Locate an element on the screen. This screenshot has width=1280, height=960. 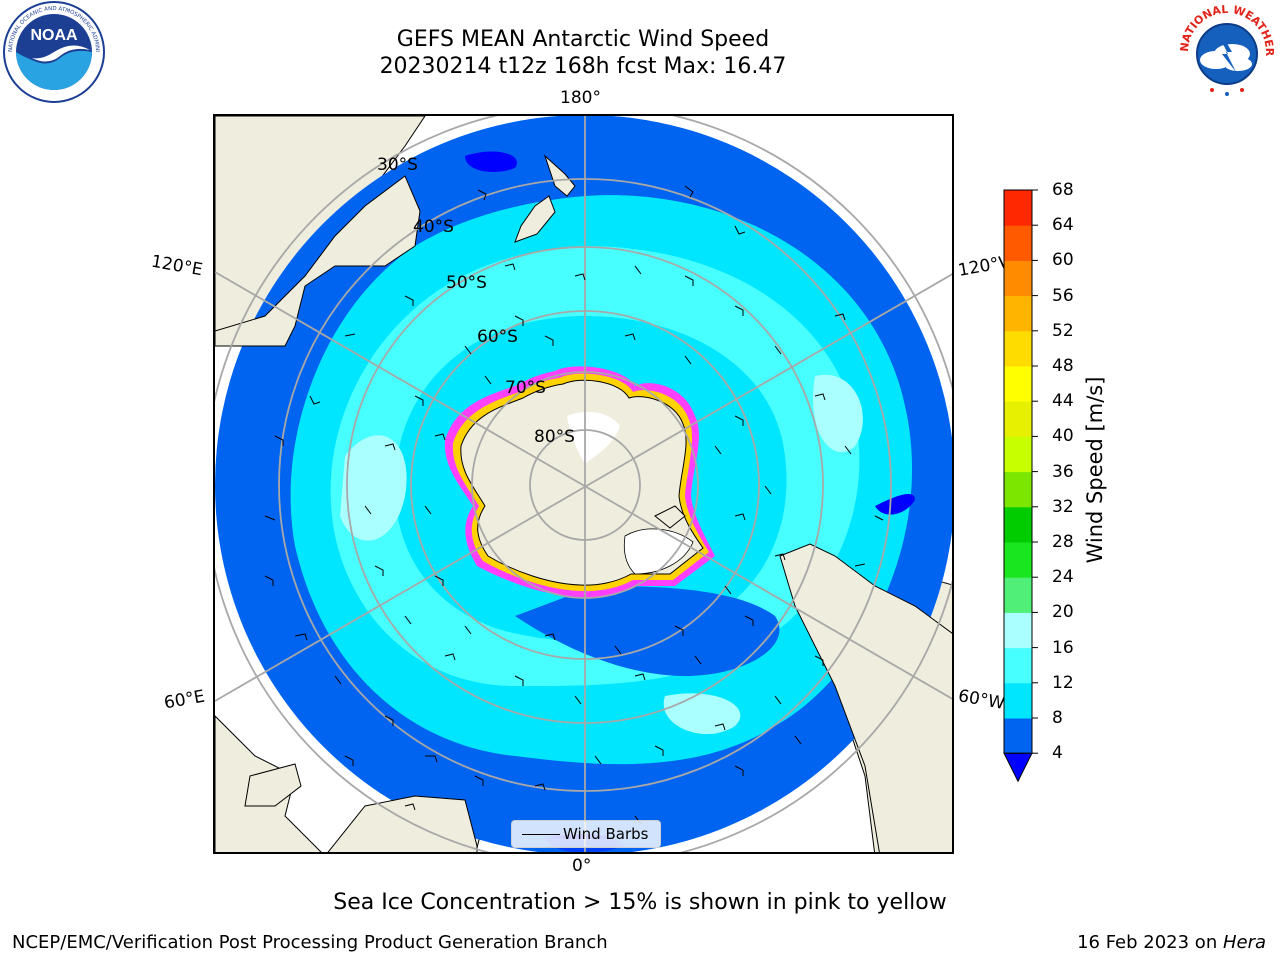
colorbar-tick-label: 12 is located at coordinates (1063, 682).